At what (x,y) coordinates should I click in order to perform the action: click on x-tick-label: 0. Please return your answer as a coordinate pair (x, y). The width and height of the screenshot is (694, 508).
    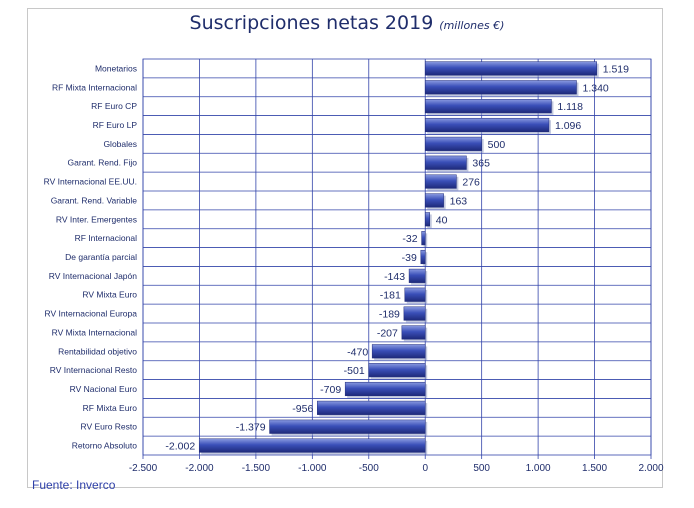
    Looking at the image, I should click on (425, 468).